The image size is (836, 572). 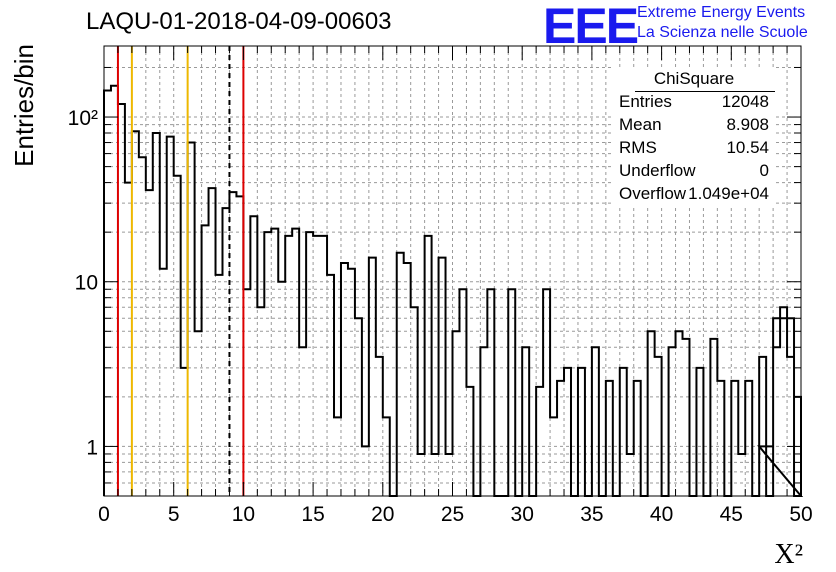 What do you see at coordinates (800, 514) in the screenshot?
I see `x-tick-label: 50` at bounding box center [800, 514].